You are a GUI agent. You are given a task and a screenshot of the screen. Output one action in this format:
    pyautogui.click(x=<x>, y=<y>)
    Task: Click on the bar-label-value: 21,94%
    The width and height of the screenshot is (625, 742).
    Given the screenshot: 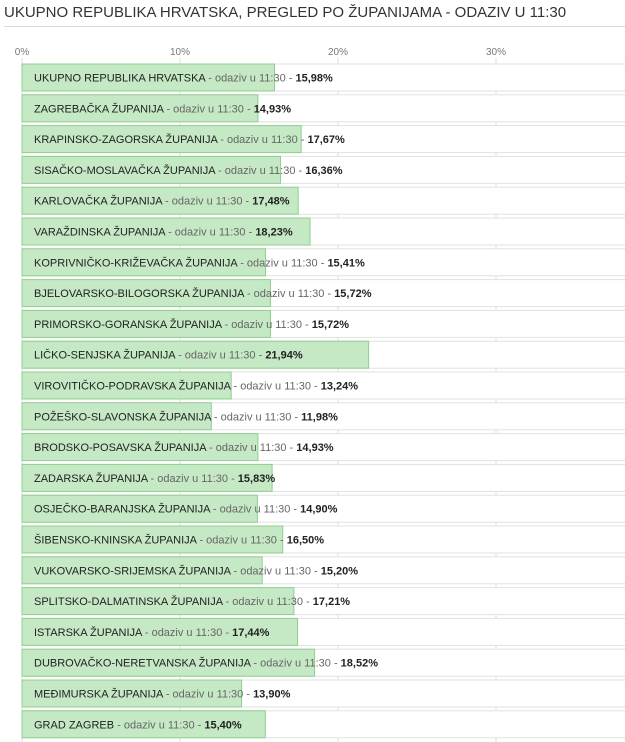 What is the action you would take?
    pyautogui.click(x=284, y=356)
    